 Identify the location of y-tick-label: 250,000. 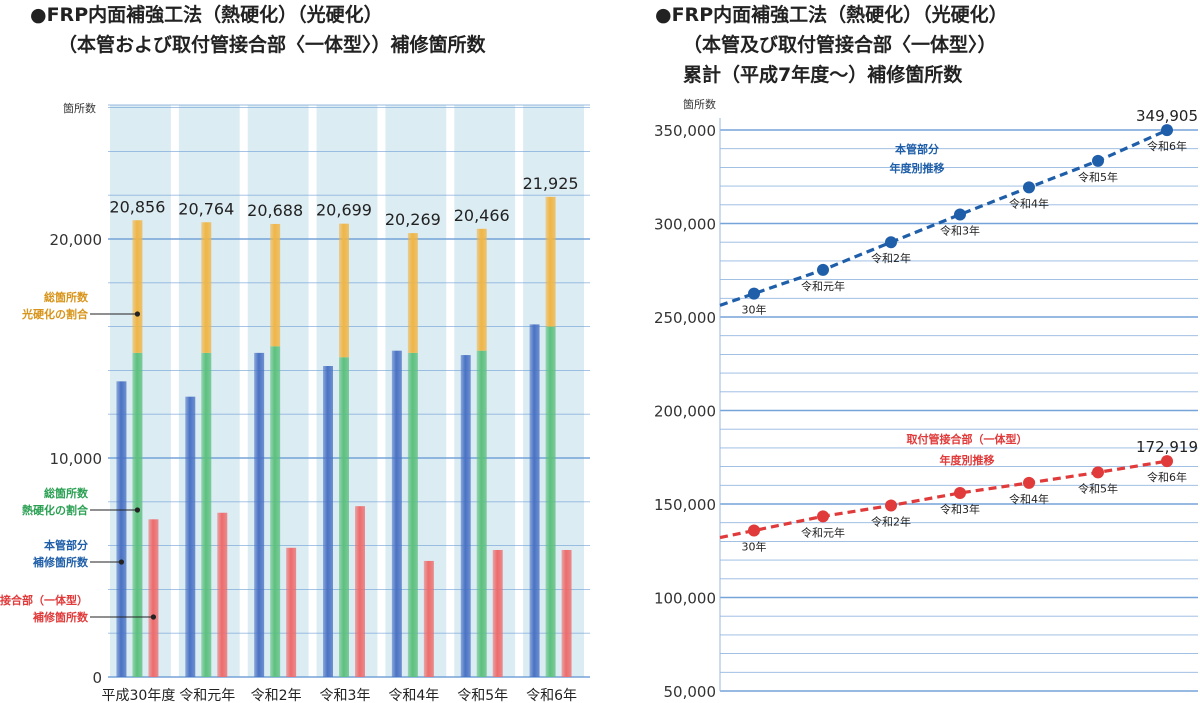
(685, 318).